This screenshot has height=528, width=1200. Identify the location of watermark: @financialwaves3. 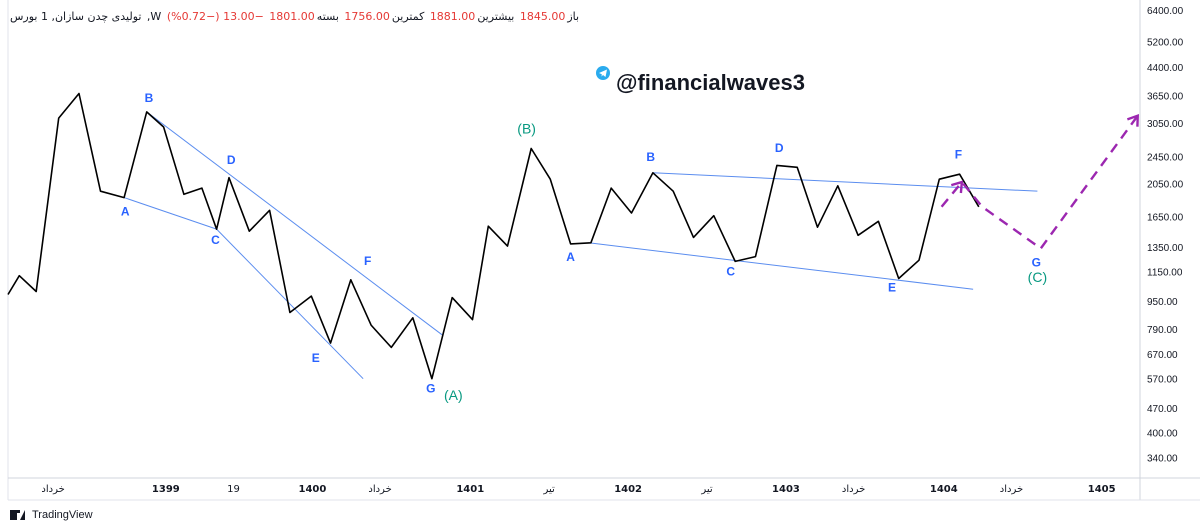
(700, 80).